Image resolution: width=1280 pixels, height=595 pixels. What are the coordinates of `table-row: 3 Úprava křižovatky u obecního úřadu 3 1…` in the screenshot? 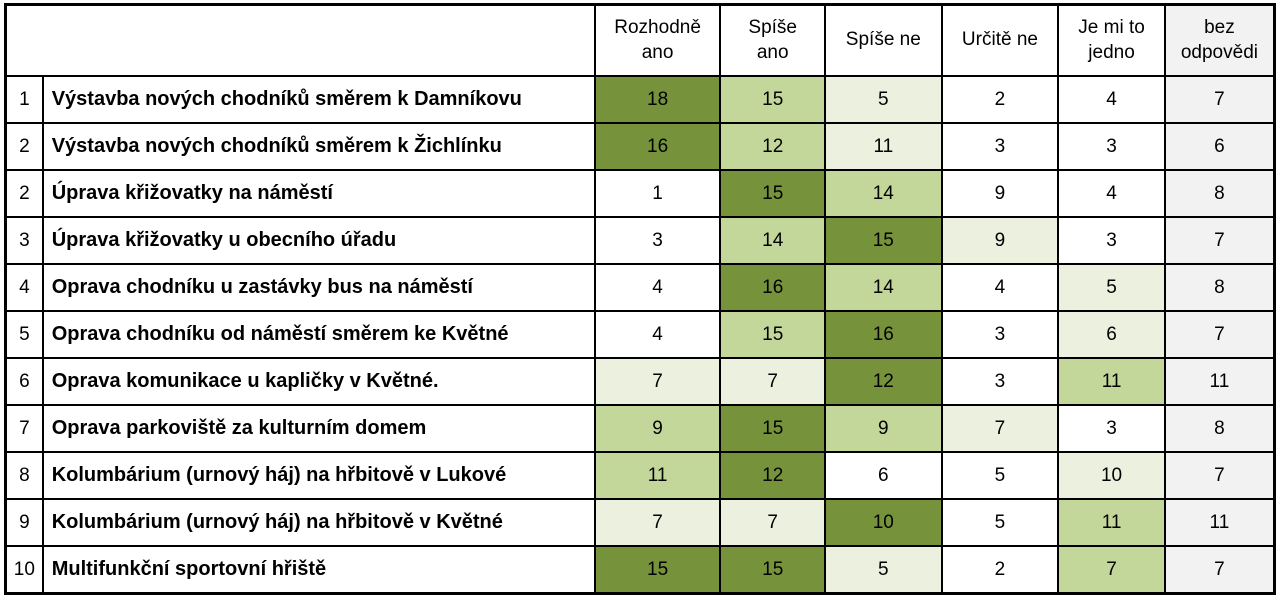 It's located at (640, 240).